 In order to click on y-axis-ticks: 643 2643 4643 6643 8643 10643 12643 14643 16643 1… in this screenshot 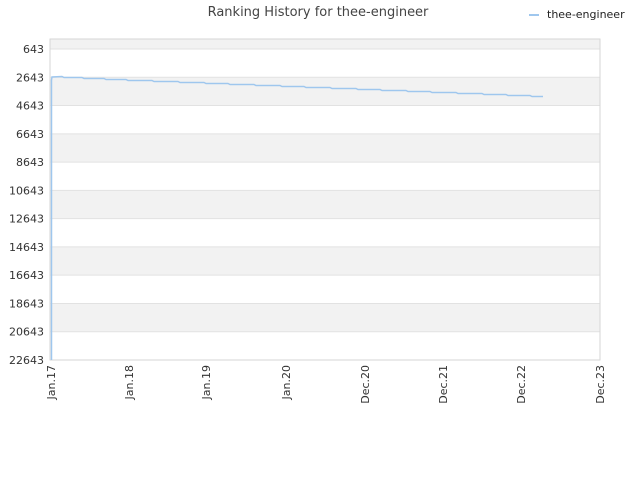, I will do `click(26, 205)`.